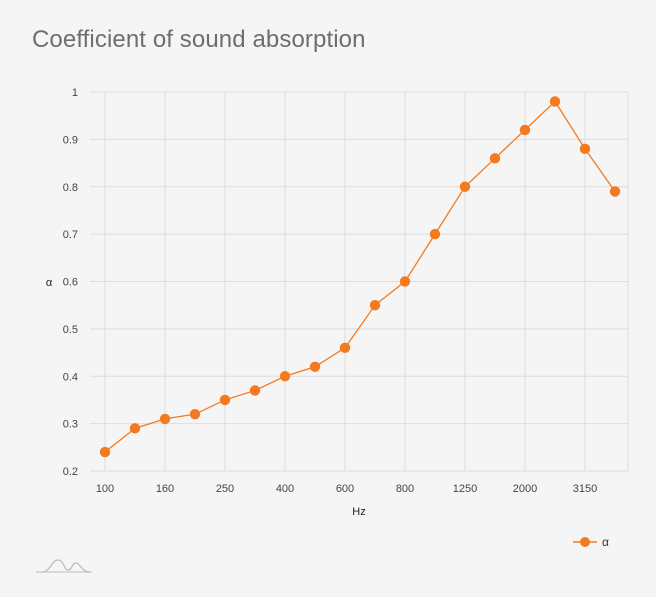 The height and width of the screenshot is (597, 656). I want to click on x-tick-label: 400, so click(285, 489).